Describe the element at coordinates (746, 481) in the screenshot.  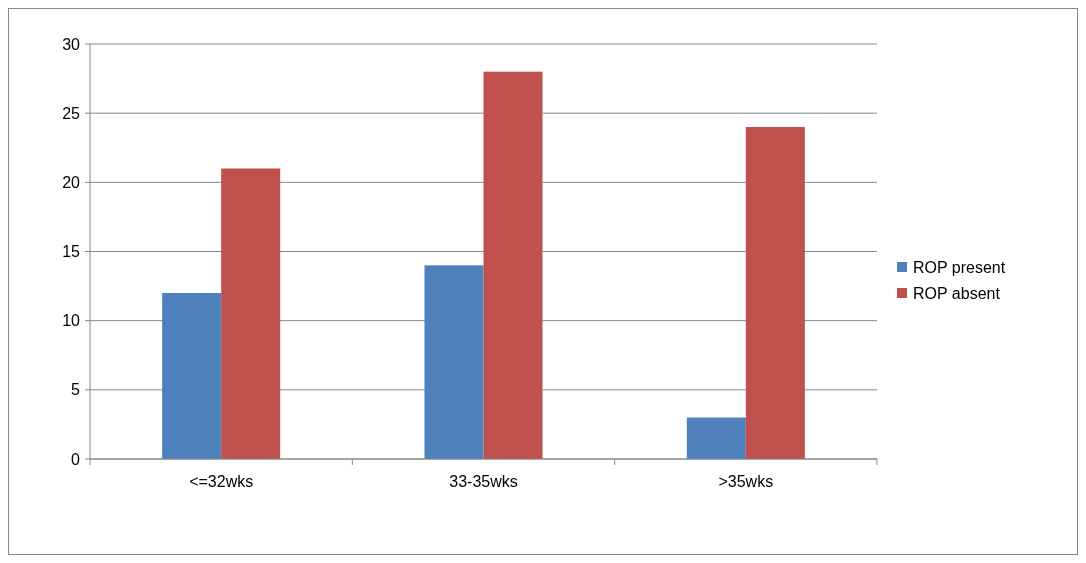
I see `x-tick-label: >35wks` at that location.